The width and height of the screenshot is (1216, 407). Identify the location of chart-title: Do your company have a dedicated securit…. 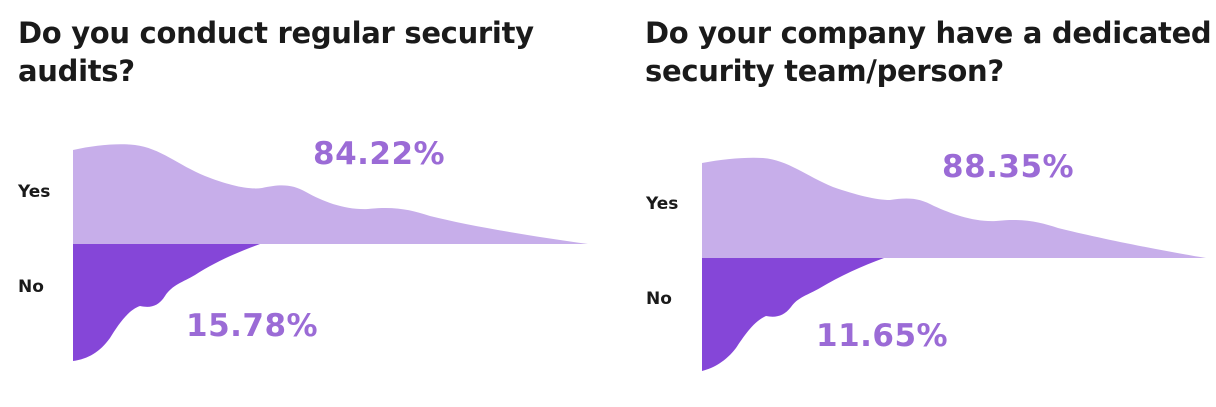
(928, 52).